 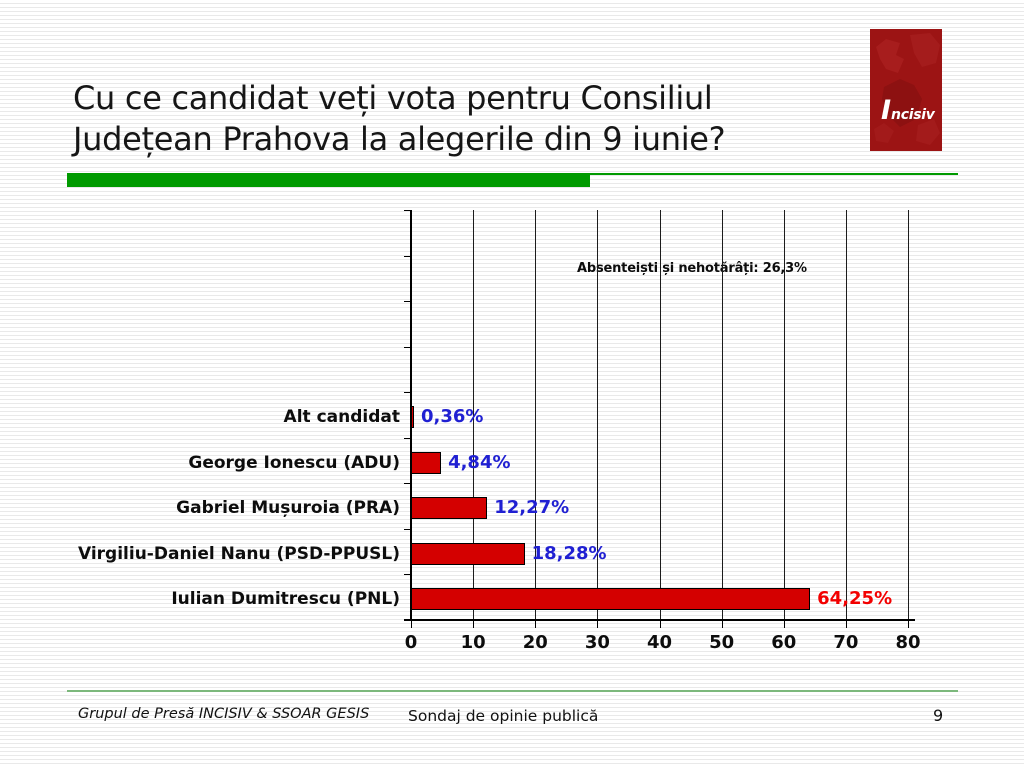 I want to click on logo-initial: I, so click(x=886, y=110).